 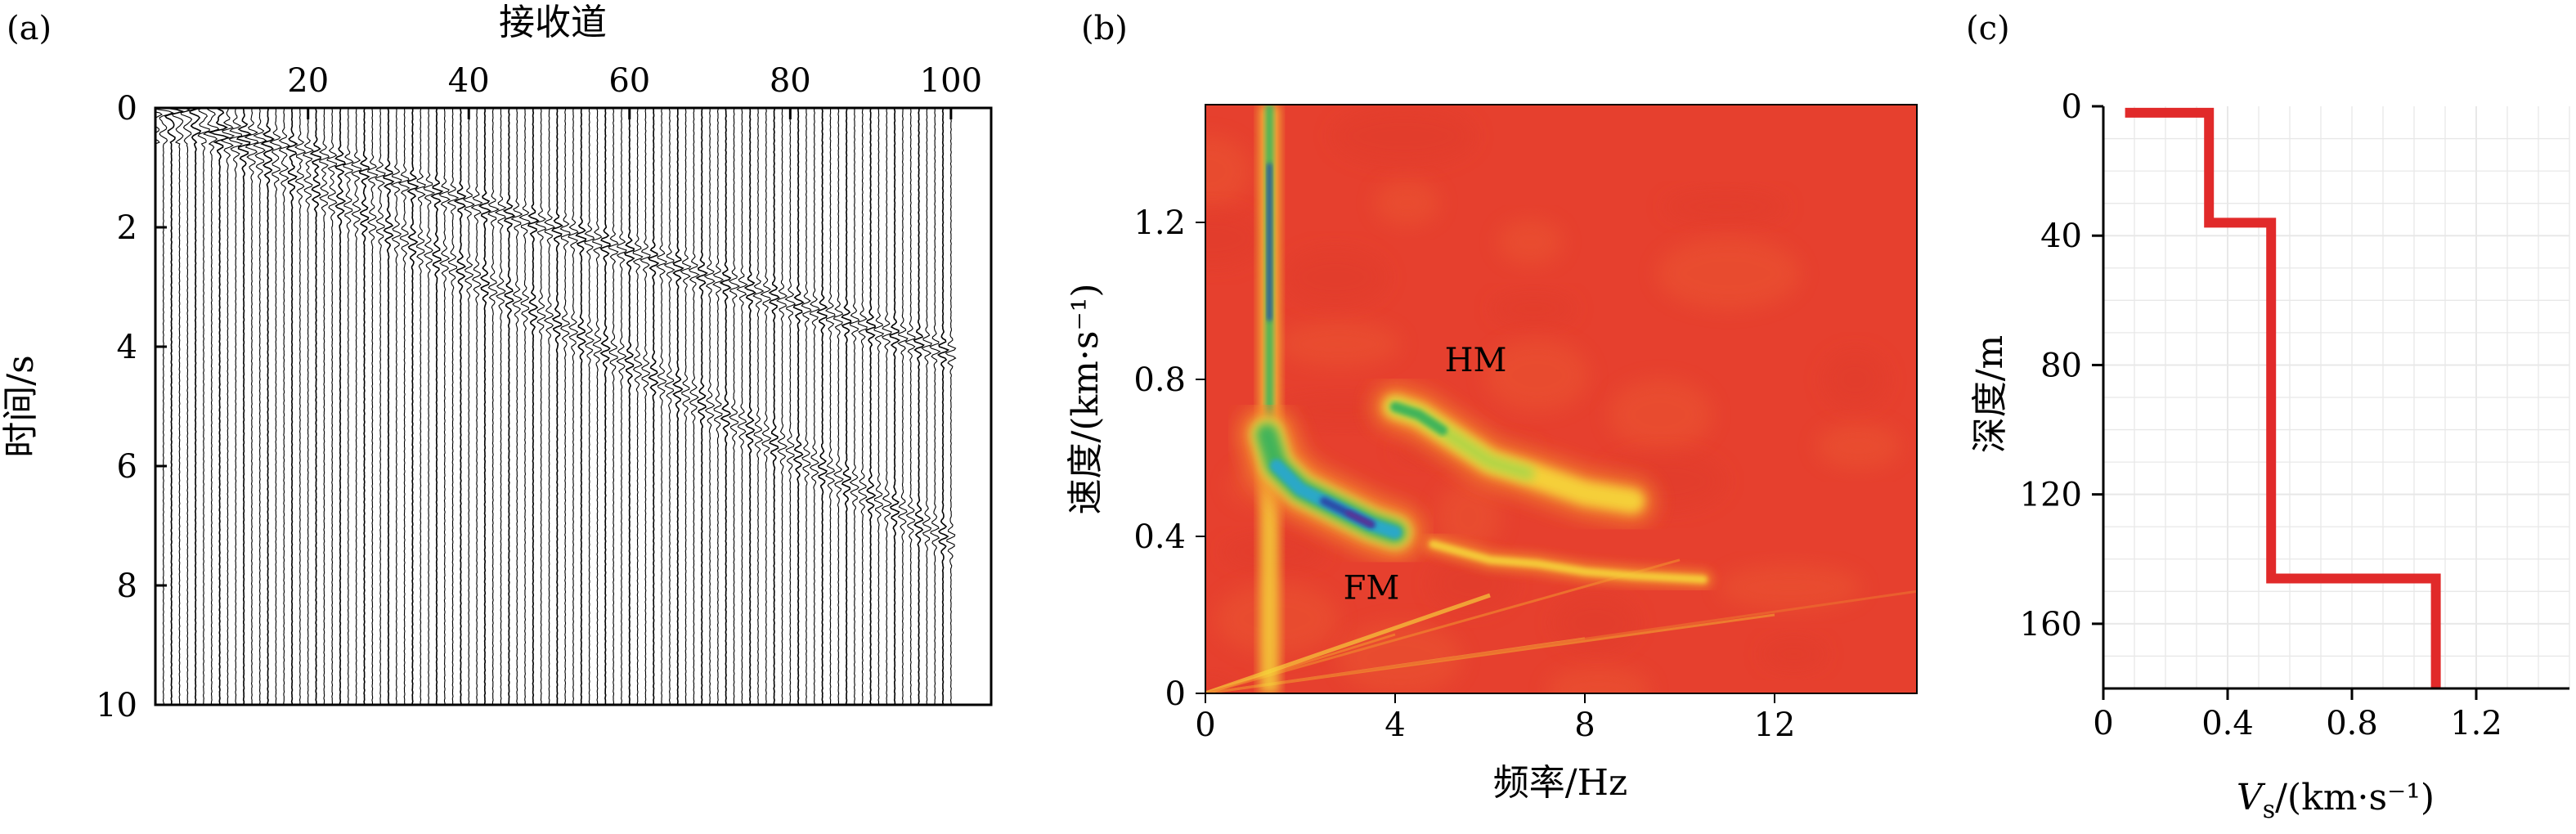 What do you see at coordinates (2061, 365) in the screenshot?
I see `panel-c-y-tick-label: 80` at bounding box center [2061, 365].